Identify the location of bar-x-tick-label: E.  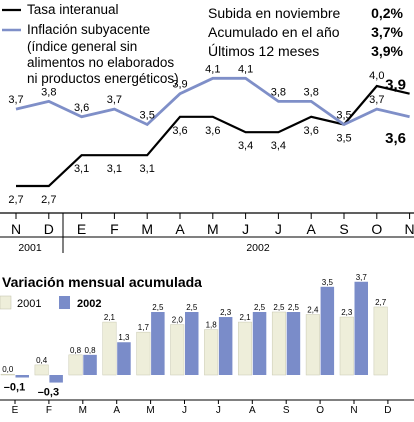
(15, 410).